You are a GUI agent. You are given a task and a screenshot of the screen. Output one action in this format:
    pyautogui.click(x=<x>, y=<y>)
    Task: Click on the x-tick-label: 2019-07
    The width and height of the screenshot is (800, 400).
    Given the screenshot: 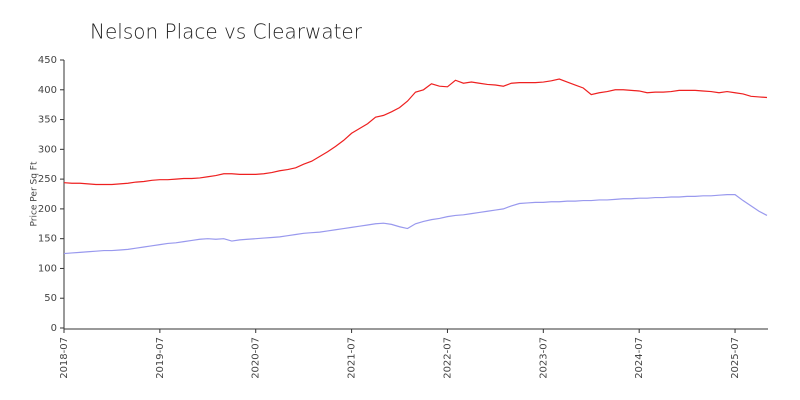 What is the action you would take?
    pyautogui.click(x=160, y=358)
    